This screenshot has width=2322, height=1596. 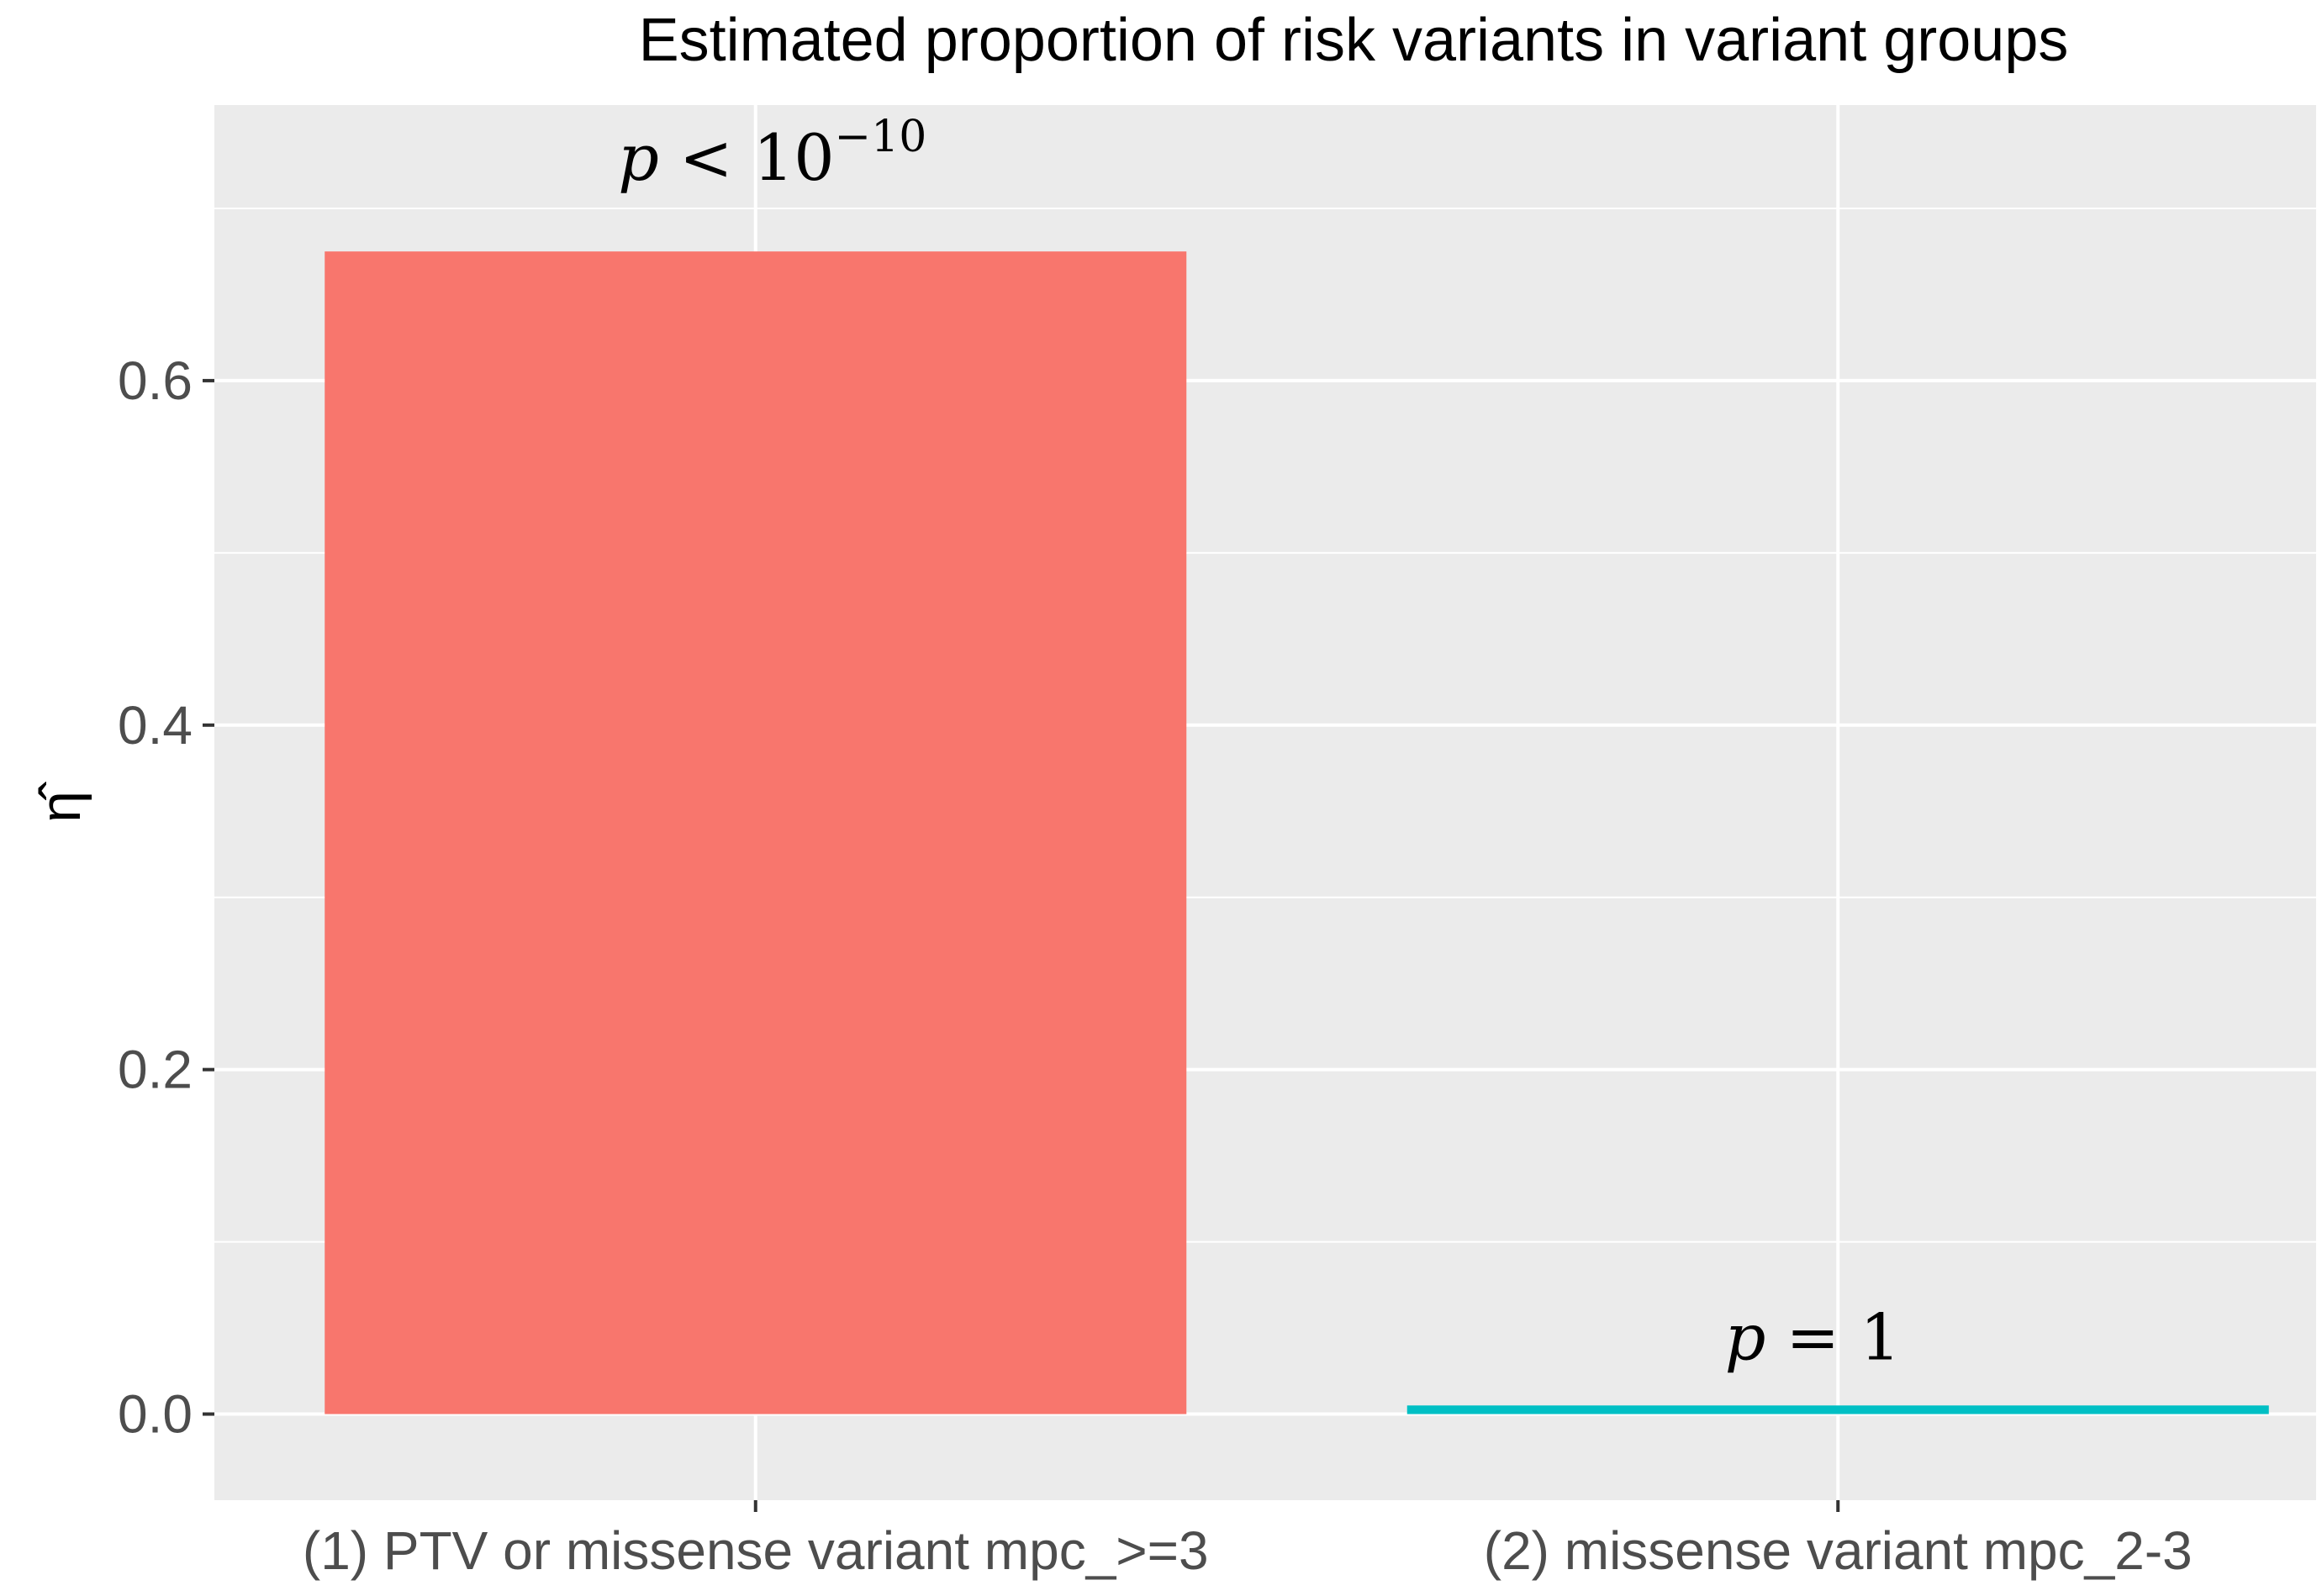 What do you see at coordinates (155, 1415) in the screenshot?
I see `y-tick-label: 0.0` at bounding box center [155, 1415].